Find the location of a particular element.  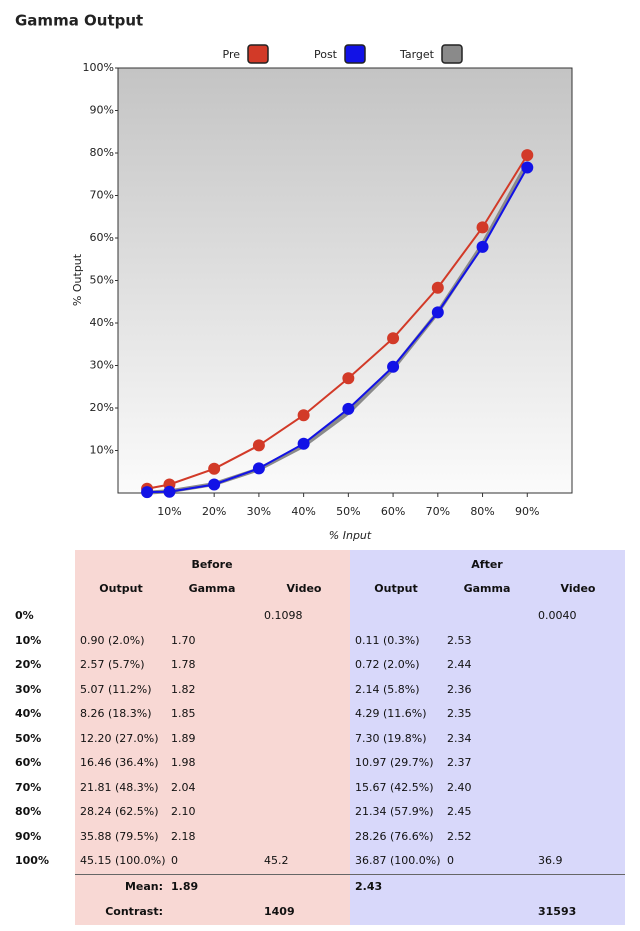

x-axis-label: % Input is located at coordinates (350, 535).